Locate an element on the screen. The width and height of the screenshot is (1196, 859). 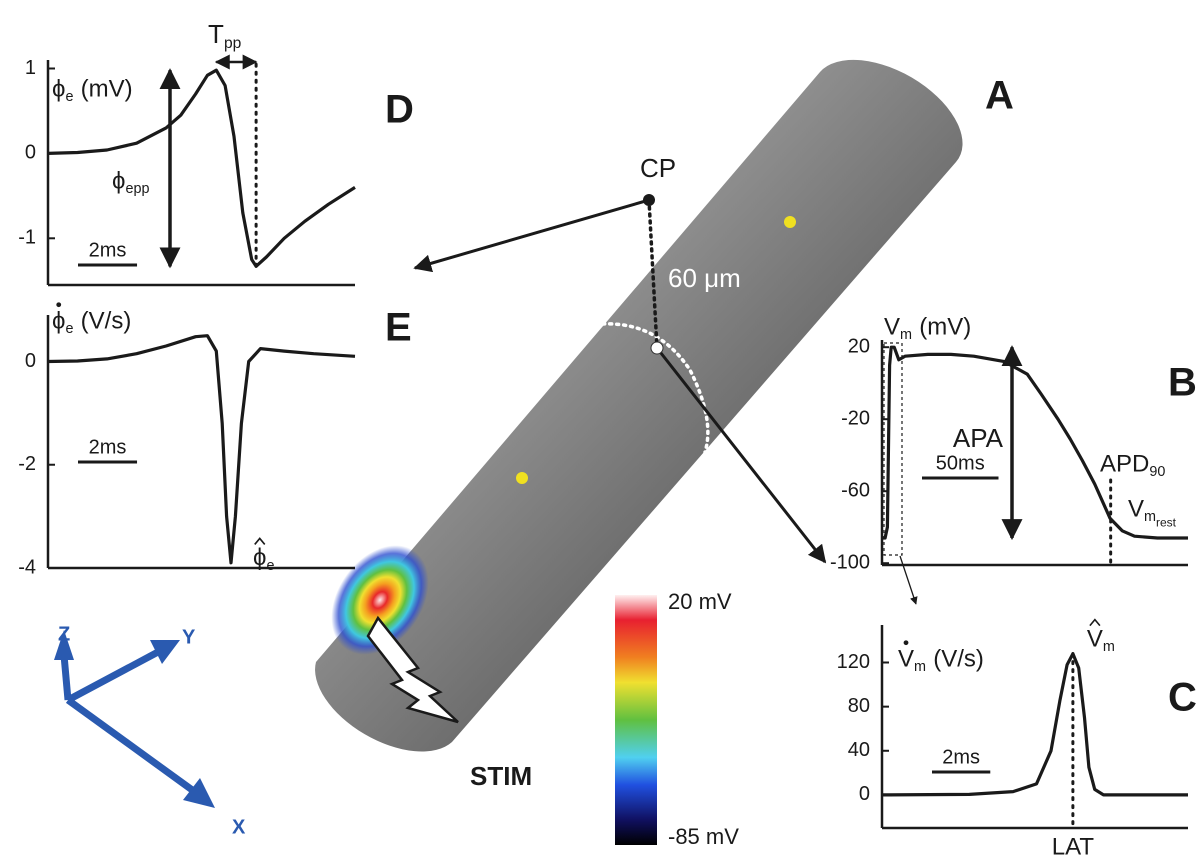
duration-label: APD 90 is located at coordinates (1132, 465).